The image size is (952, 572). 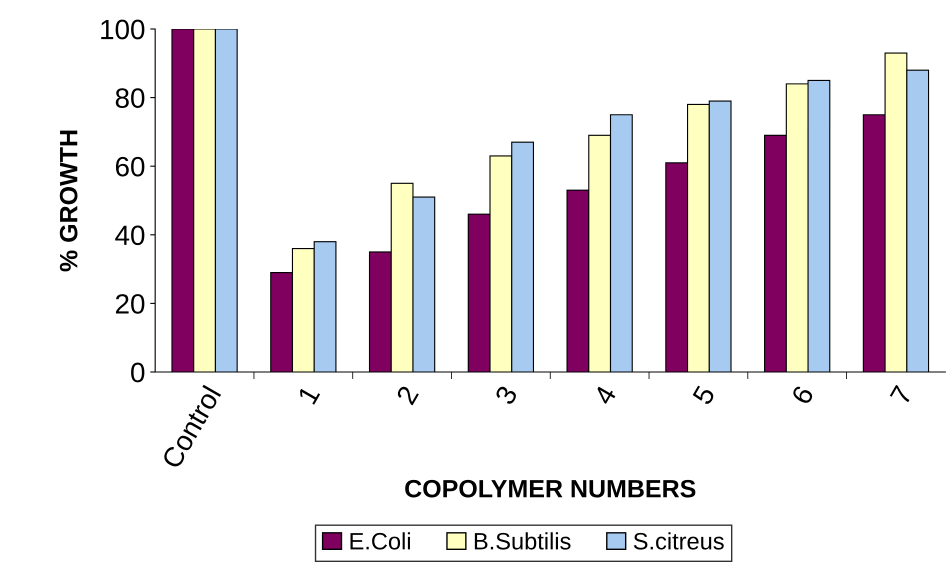 I want to click on x-tick-label: 6, so click(x=802, y=395).